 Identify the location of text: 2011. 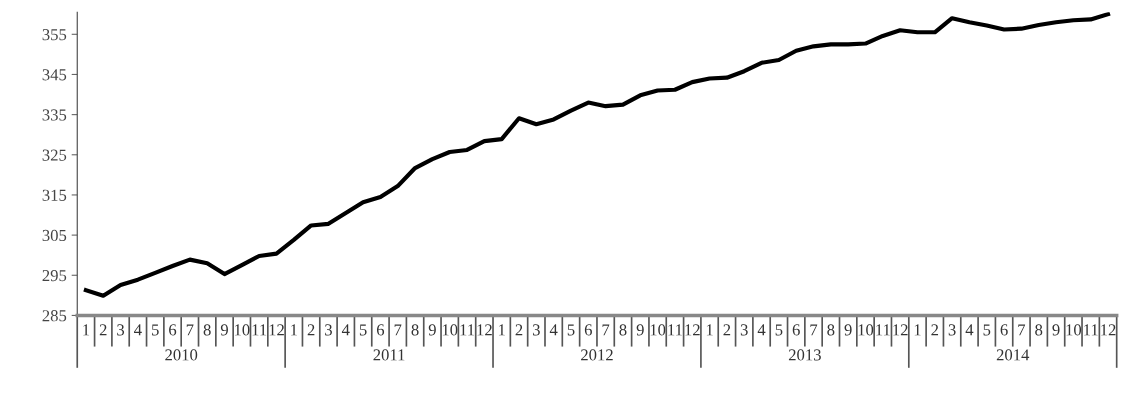
(389, 355).